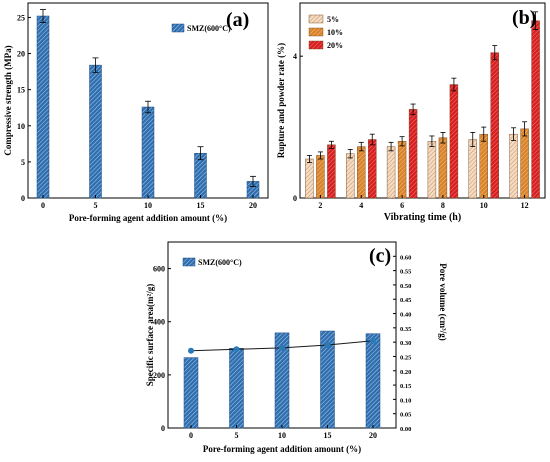 The image size is (550, 462). I want to click on y-tick-label: 400, so click(159, 322).